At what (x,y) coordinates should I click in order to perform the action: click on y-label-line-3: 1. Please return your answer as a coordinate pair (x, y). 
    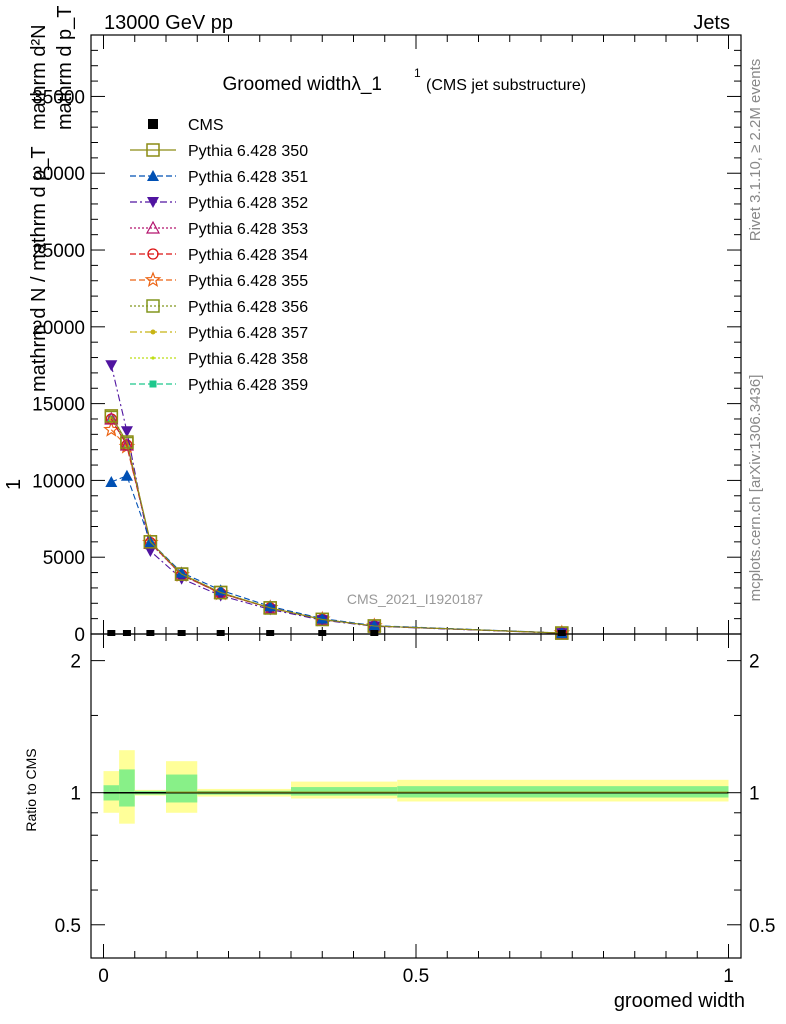
    Looking at the image, I should click on (14, 484).